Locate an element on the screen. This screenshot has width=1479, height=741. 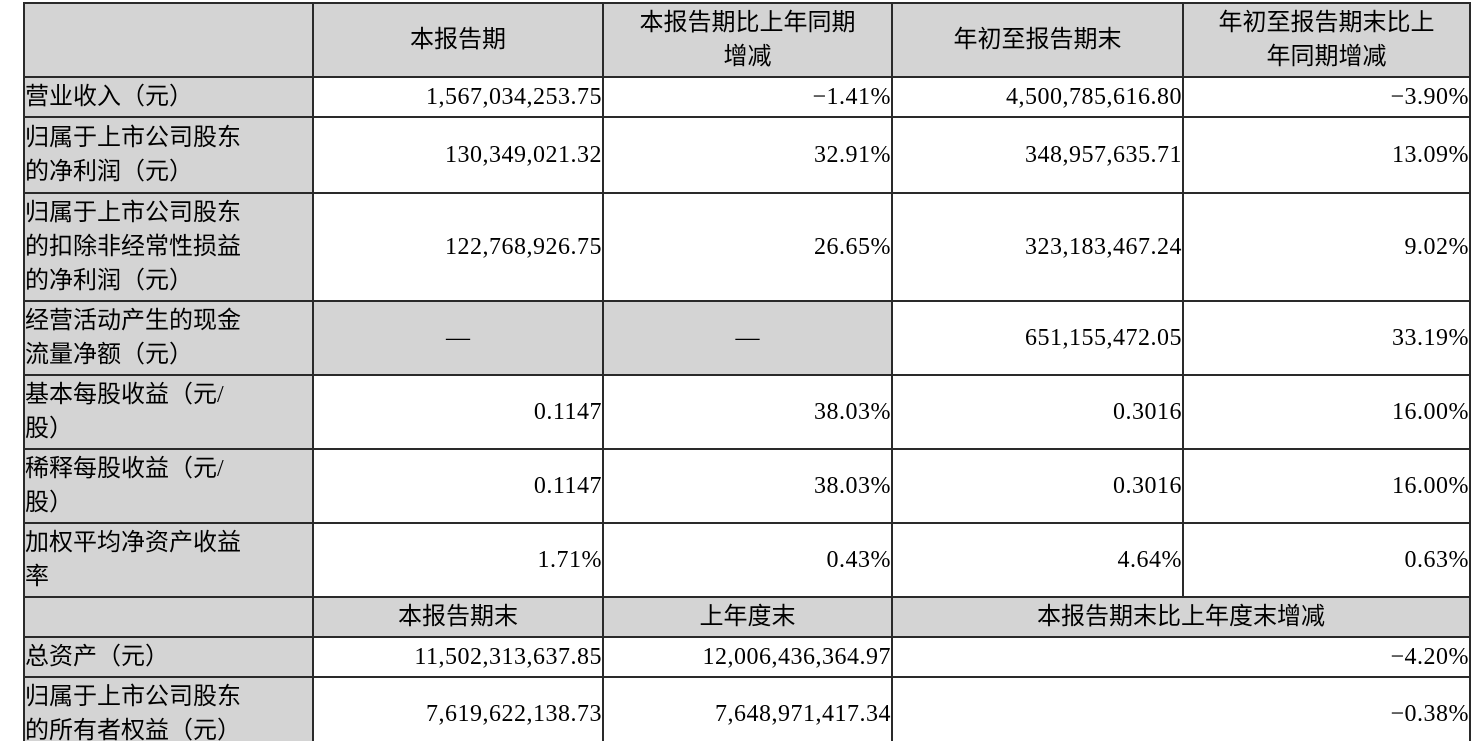
value-cell: −1.41% is located at coordinates (747, 97).